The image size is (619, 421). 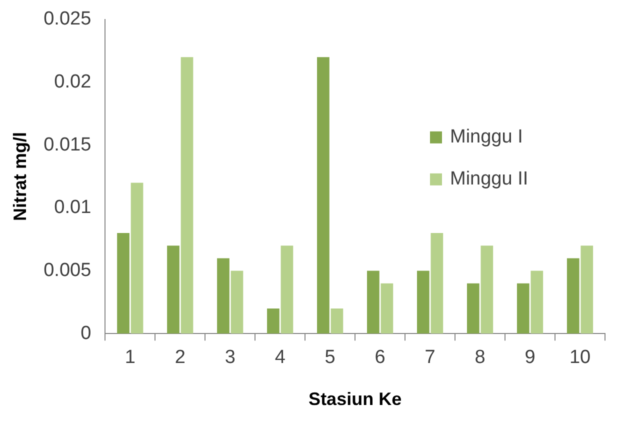 What do you see at coordinates (486, 137) in the screenshot?
I see `legend-label: Minggu I` at bounding box center [486, 137].